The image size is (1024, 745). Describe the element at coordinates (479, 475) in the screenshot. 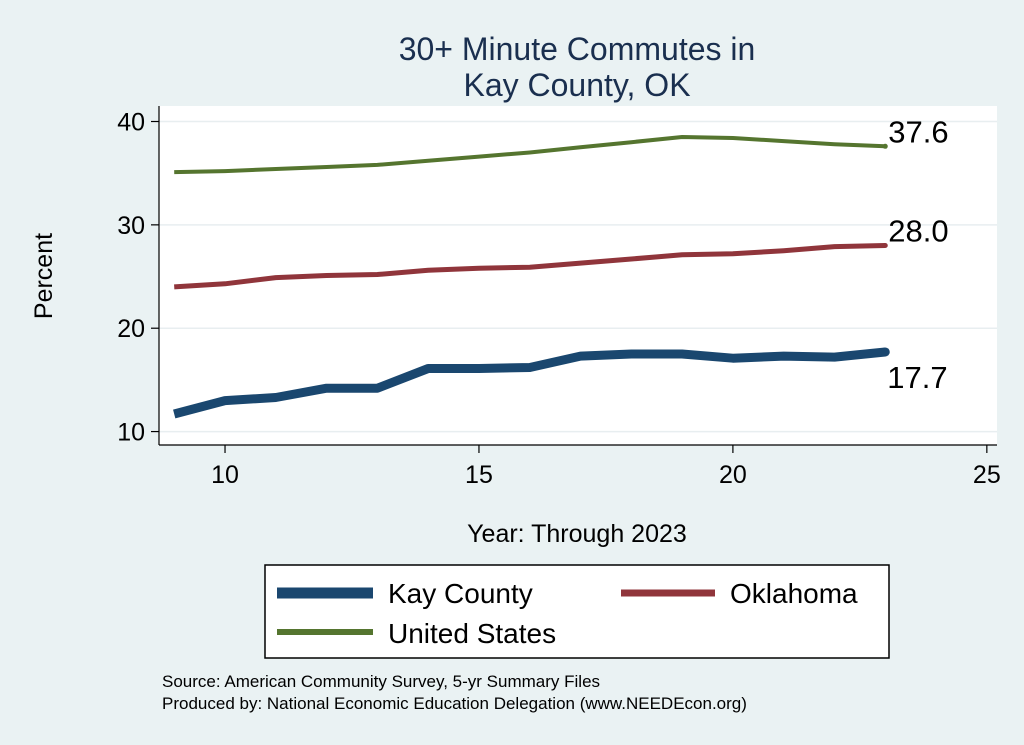

I see `x-tick-label-15: 15` at that location.